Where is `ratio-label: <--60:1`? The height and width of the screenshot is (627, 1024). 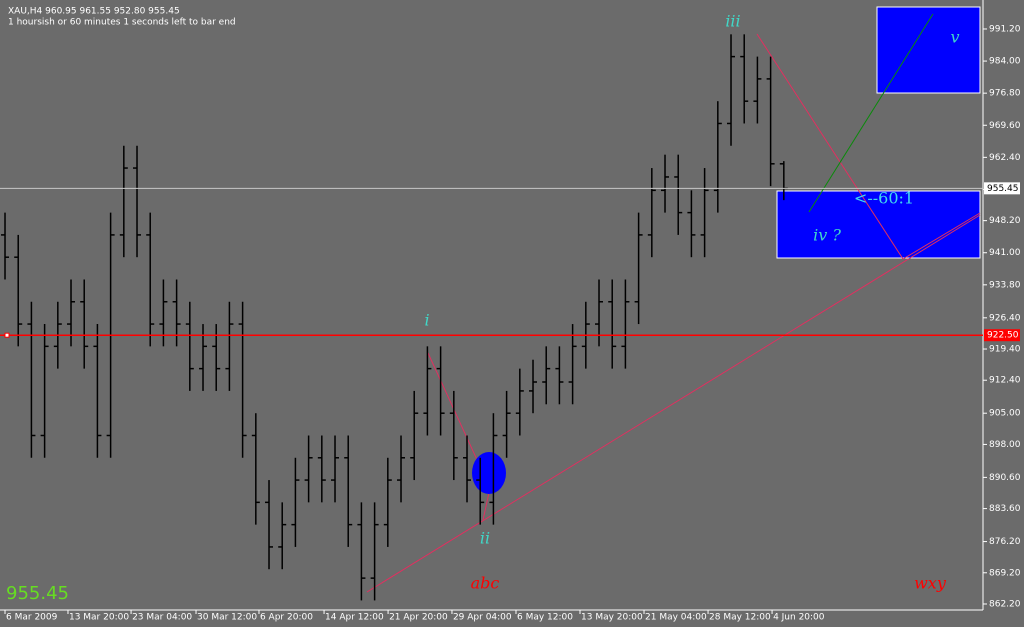 ratio-label: <--60:1 is located at coordinates (884, 198).